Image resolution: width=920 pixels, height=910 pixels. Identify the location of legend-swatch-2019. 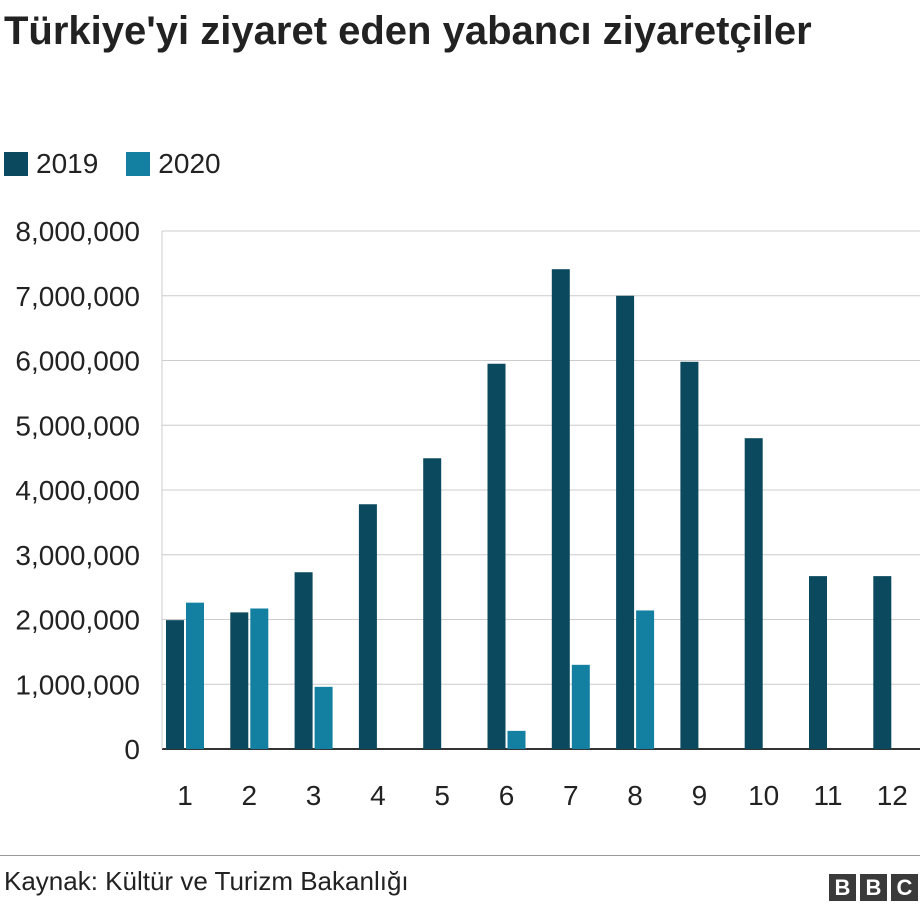
(16, 164).